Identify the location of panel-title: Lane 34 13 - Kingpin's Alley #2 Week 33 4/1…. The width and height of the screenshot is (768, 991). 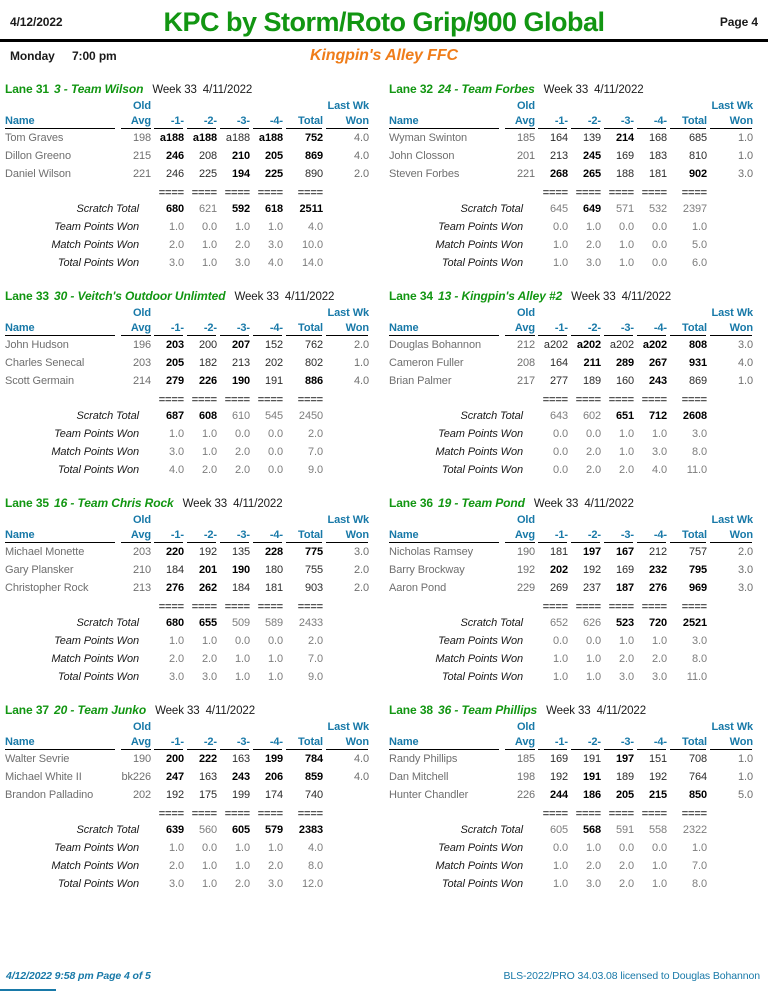
(578, 296).